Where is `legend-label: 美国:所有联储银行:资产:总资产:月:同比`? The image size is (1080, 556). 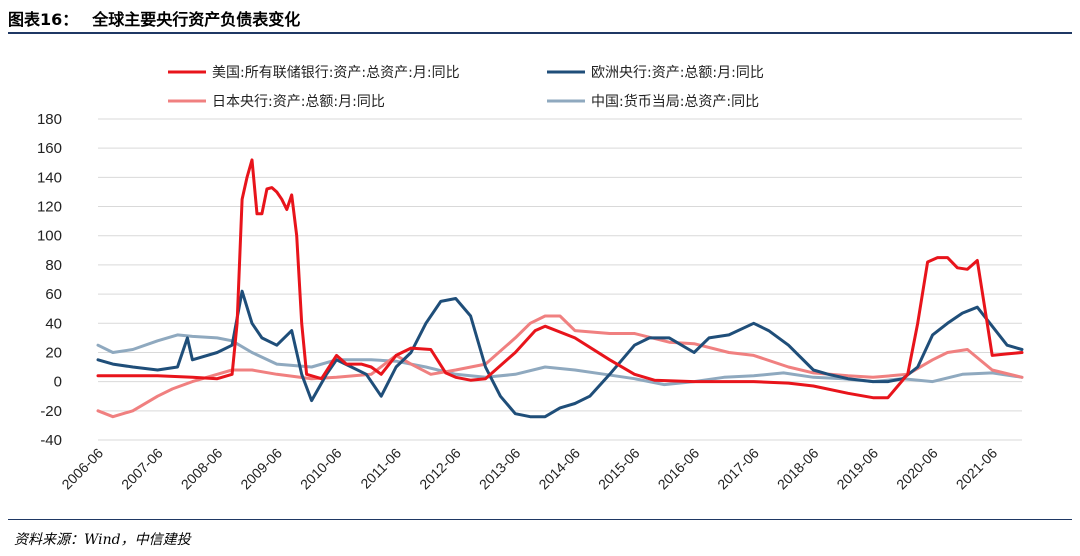 legend-label: 美国:所有联储银行:资产:总资产:月:同比 is located at coordinates (336, 73).